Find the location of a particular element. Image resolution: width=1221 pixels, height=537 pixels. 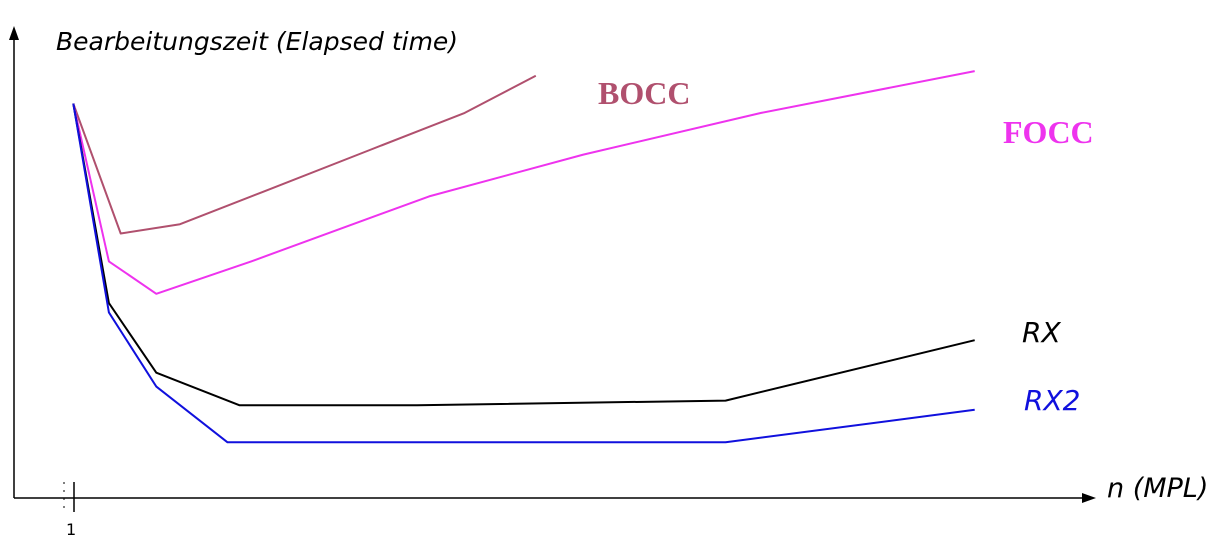

series-line-bocc is located at coordinates (304, 154).